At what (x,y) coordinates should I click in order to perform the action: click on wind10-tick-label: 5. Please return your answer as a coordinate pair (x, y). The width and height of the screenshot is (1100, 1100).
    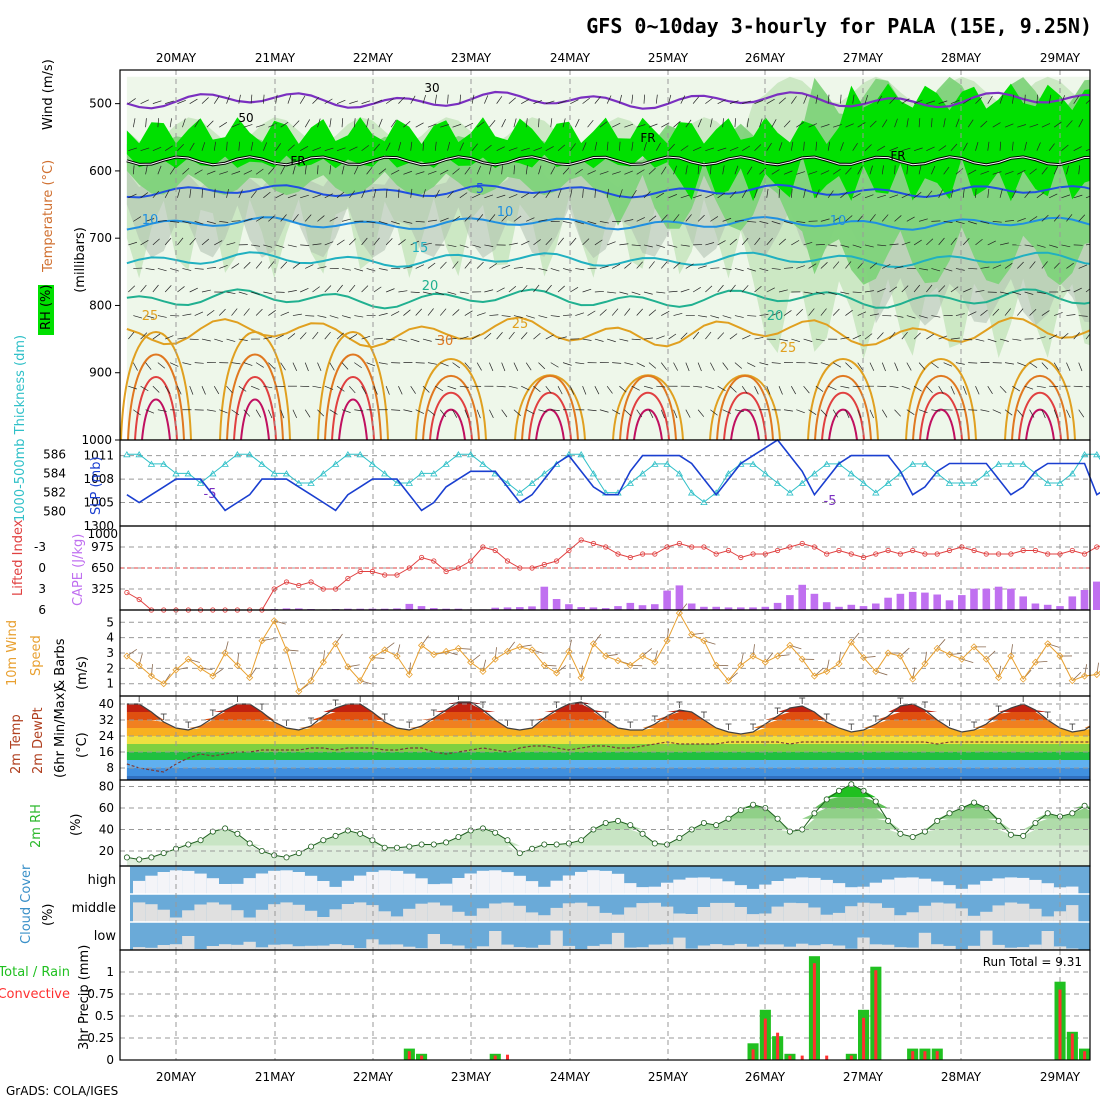
    Looking at the image, I should click on (110, 622).